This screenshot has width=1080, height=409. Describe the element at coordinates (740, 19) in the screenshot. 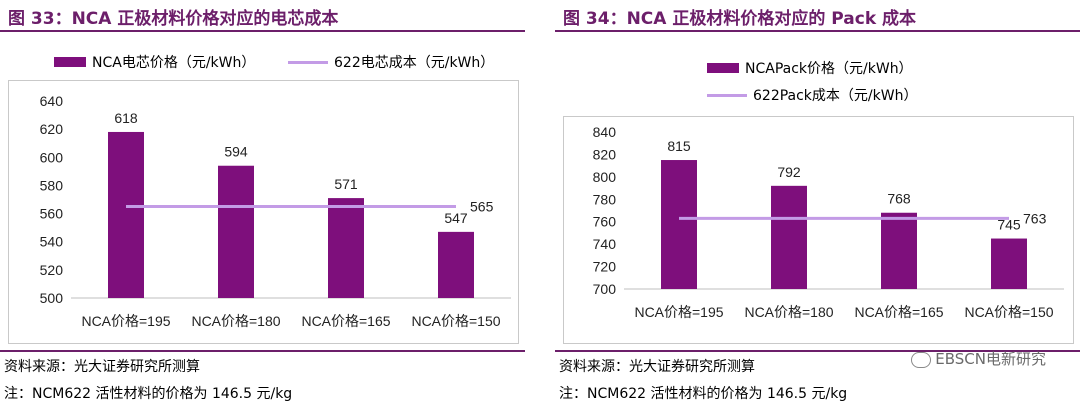

I see `figure-title: 图 34：NCA 正极材料价格对应的 Pack 成本` at that location.